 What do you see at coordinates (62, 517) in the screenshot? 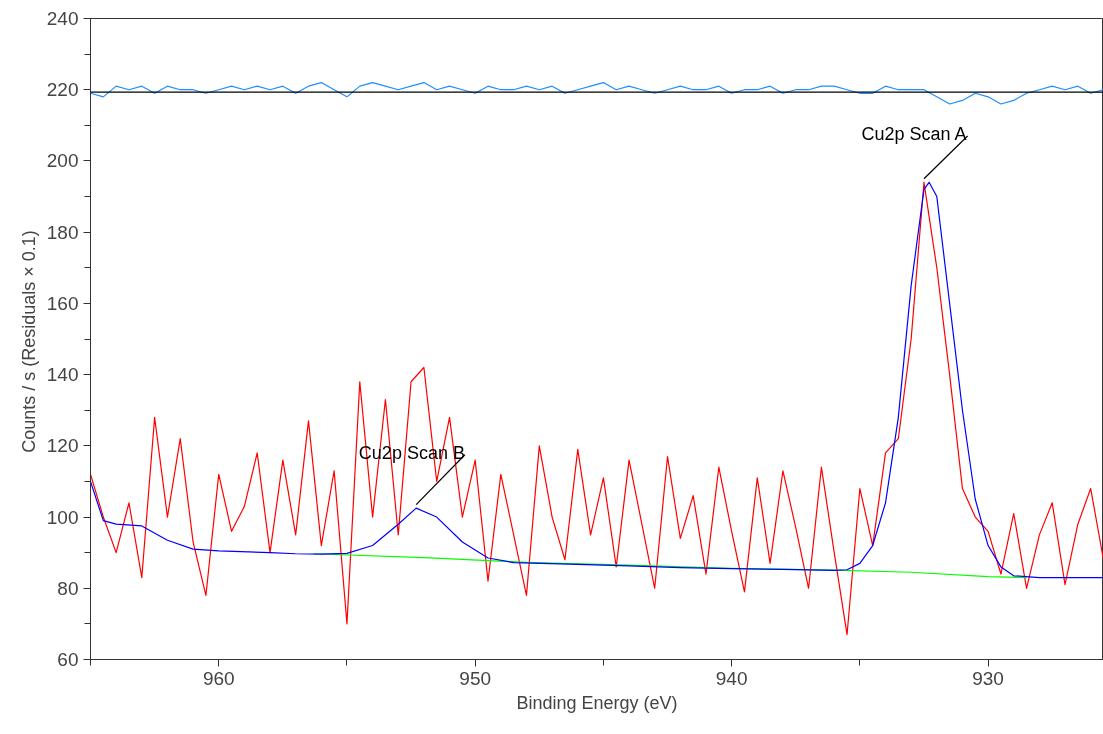
I see `y-tick-label: 100` at bounding box center [62, 517].